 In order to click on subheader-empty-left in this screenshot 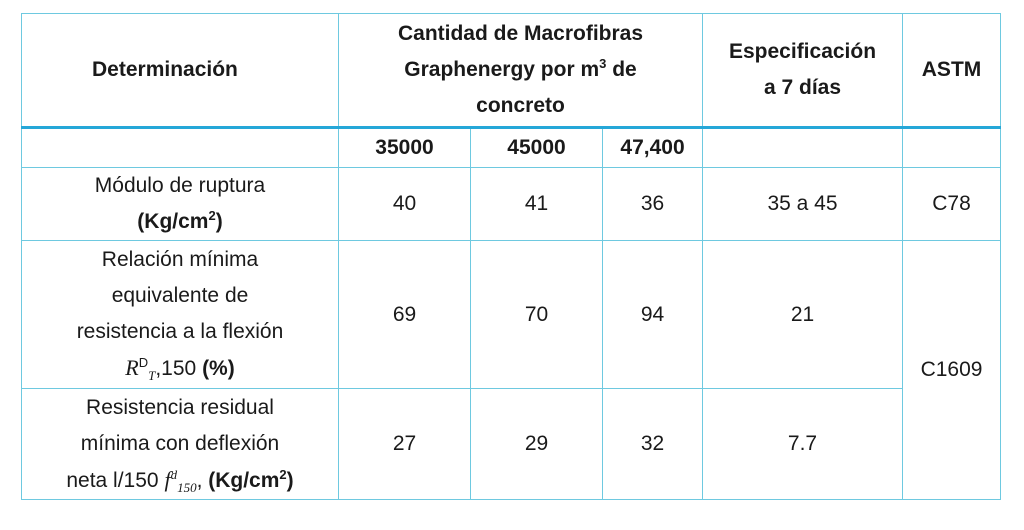, I will do `click(180, 147)`.